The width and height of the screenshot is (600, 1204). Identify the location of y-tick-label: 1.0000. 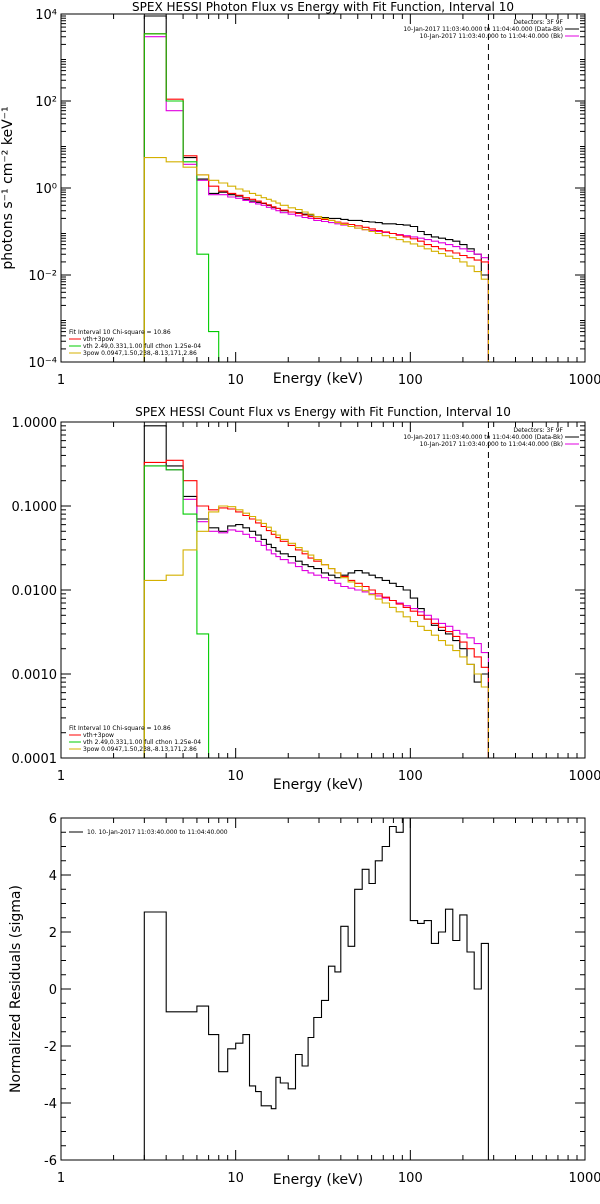
(35, 423).